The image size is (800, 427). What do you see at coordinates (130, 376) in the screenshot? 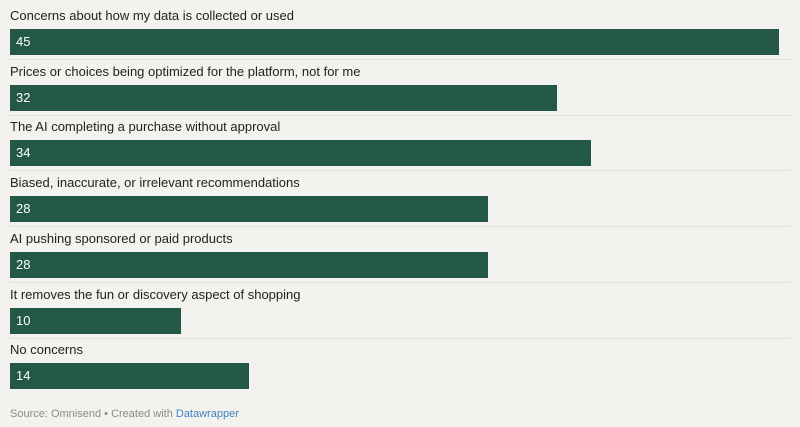
I see `bar: 14` at bounding box center [130, 376].